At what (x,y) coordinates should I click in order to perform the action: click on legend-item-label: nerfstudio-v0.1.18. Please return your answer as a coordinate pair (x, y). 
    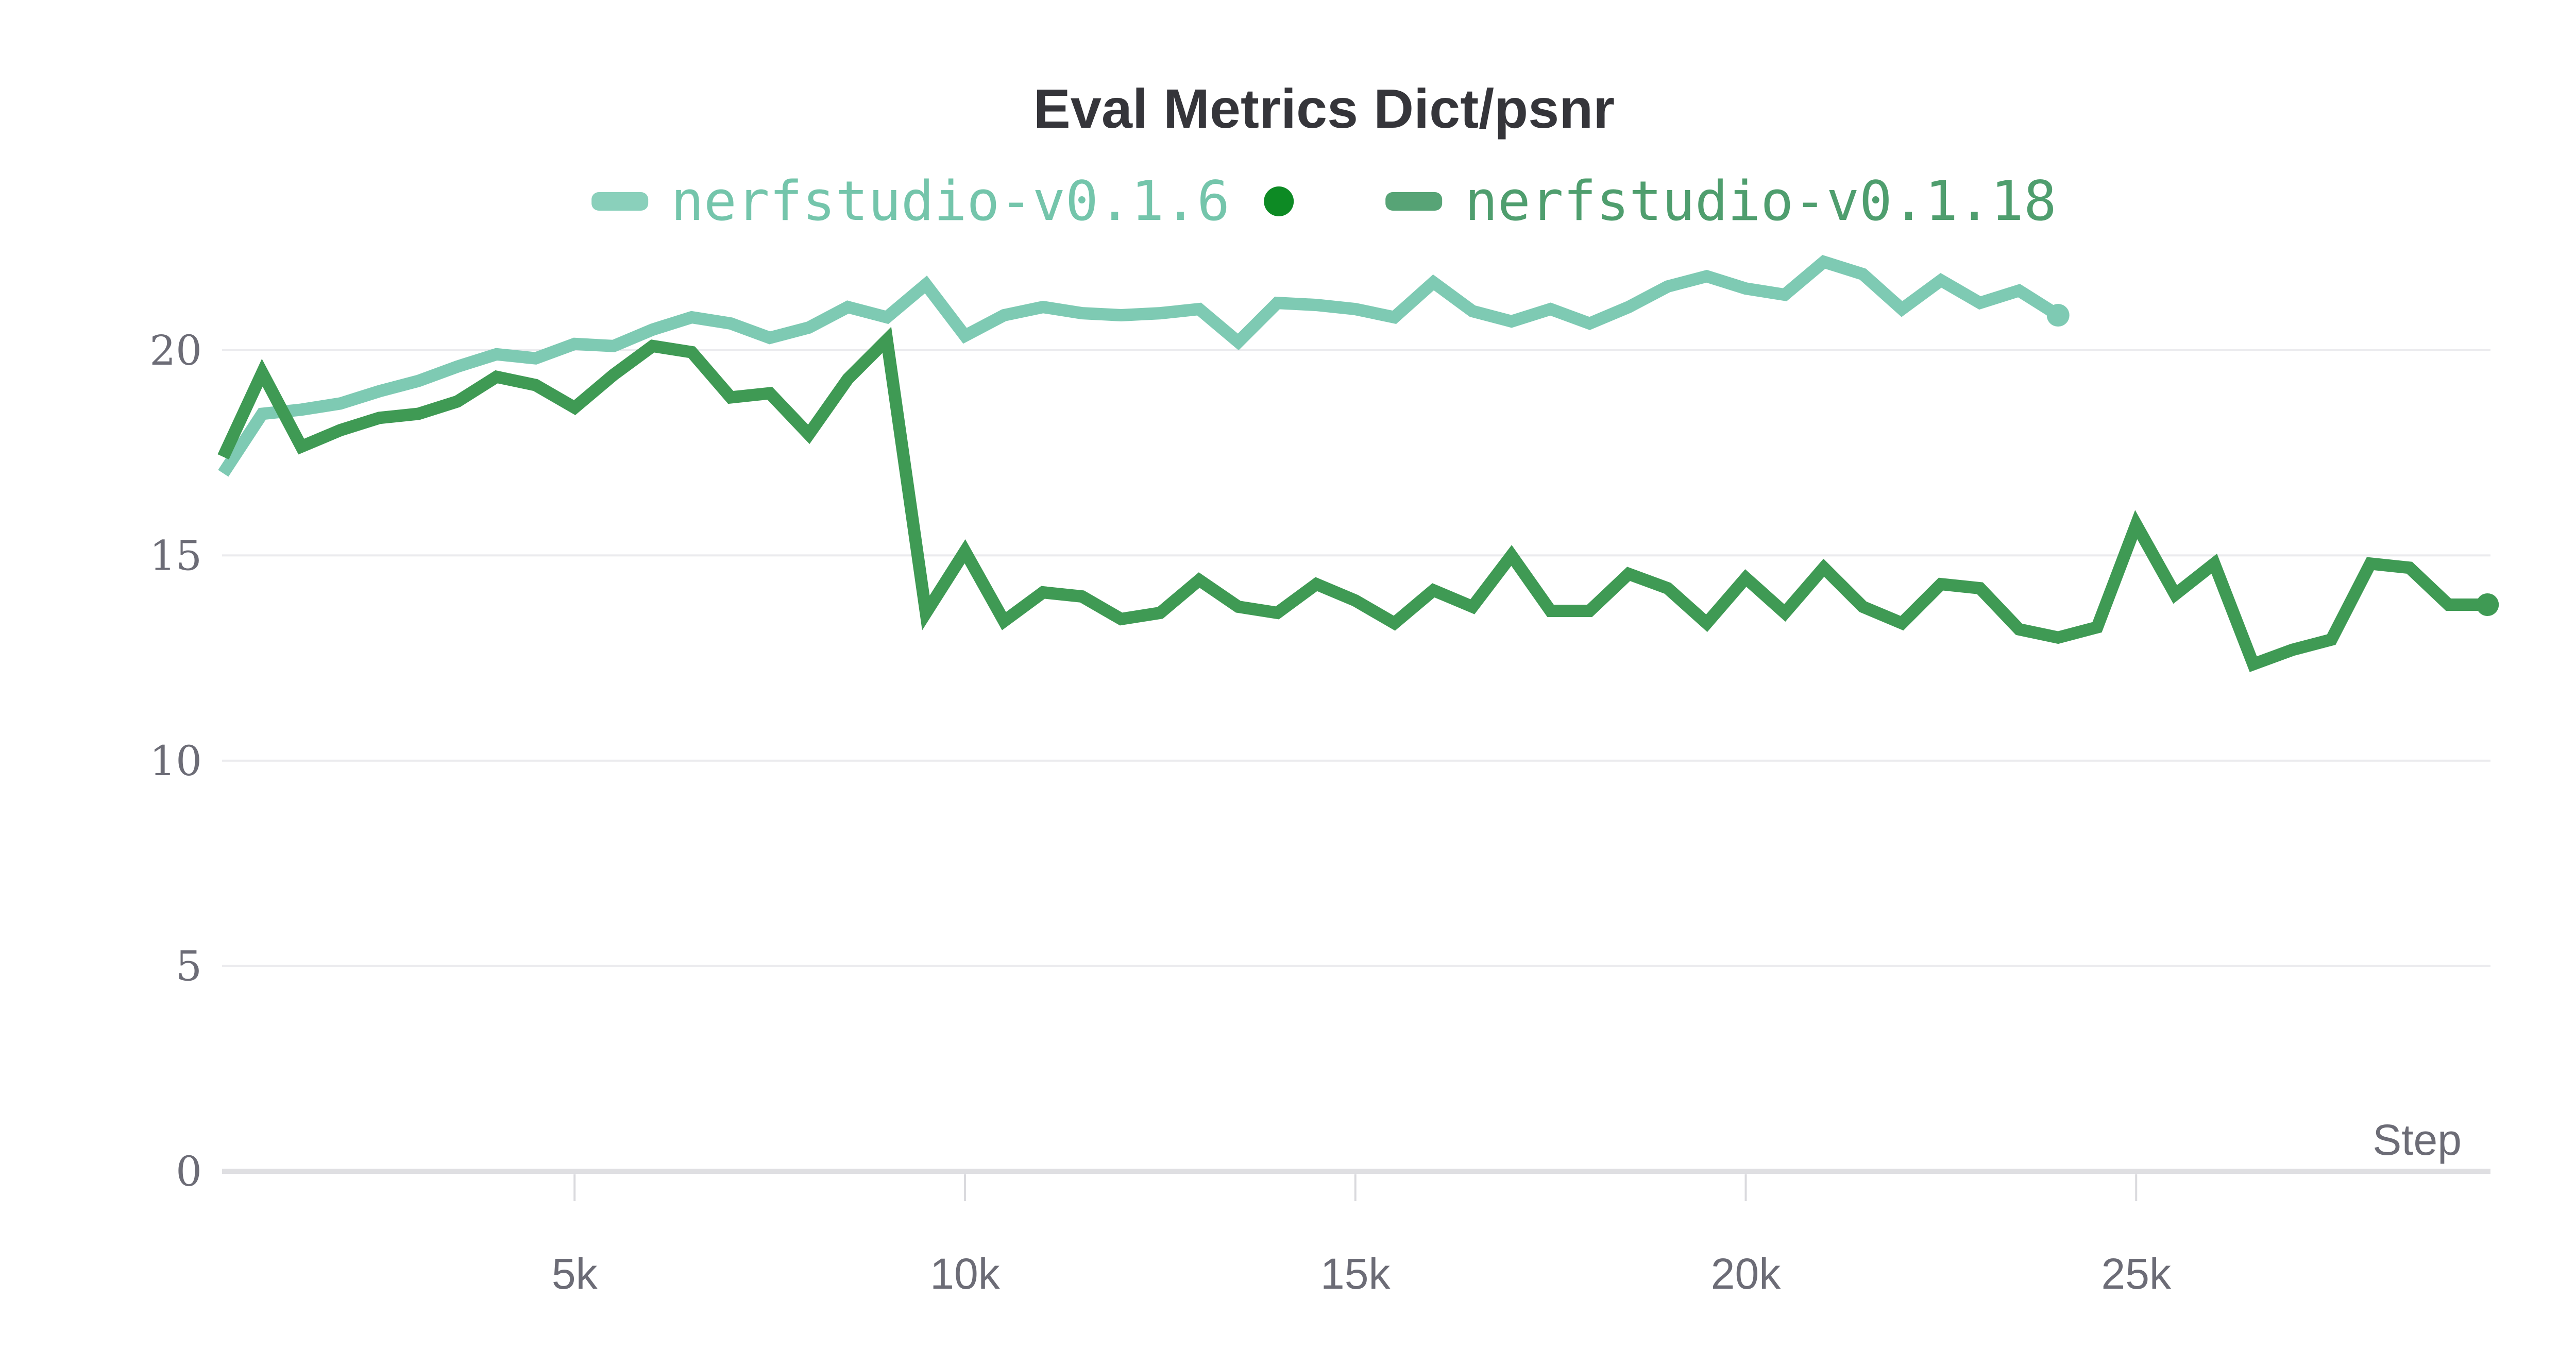
    Looking at the image, I should click on (1761, 201).